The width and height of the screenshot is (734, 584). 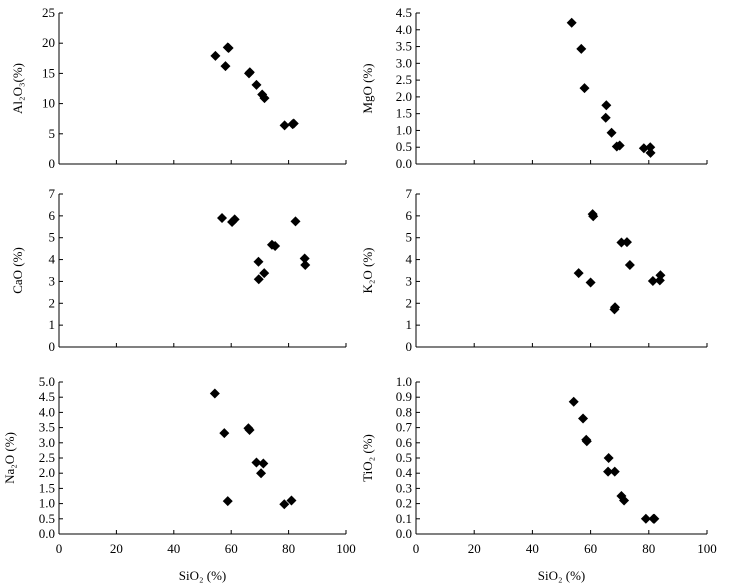 I want to click on y-tick-label: 1, so click(x=409, y=324).